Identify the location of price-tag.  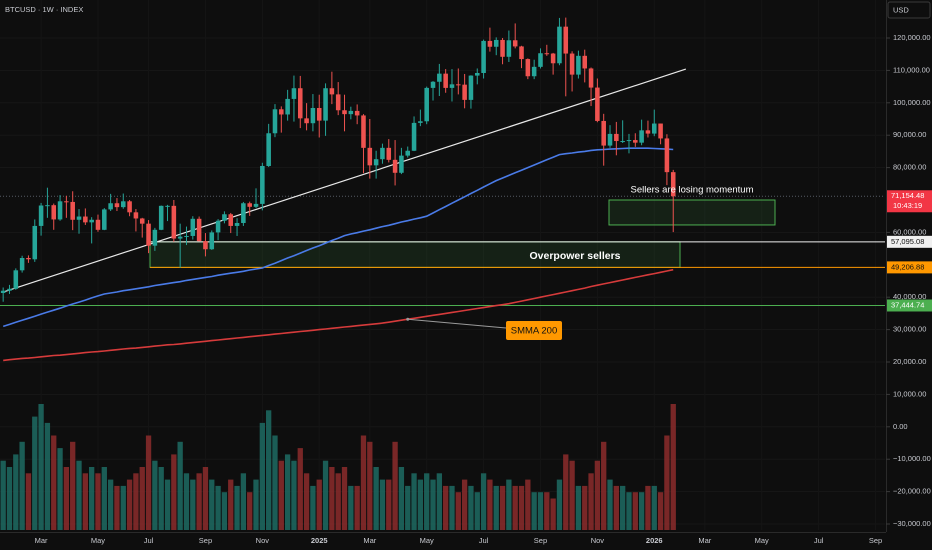
(909, 201).